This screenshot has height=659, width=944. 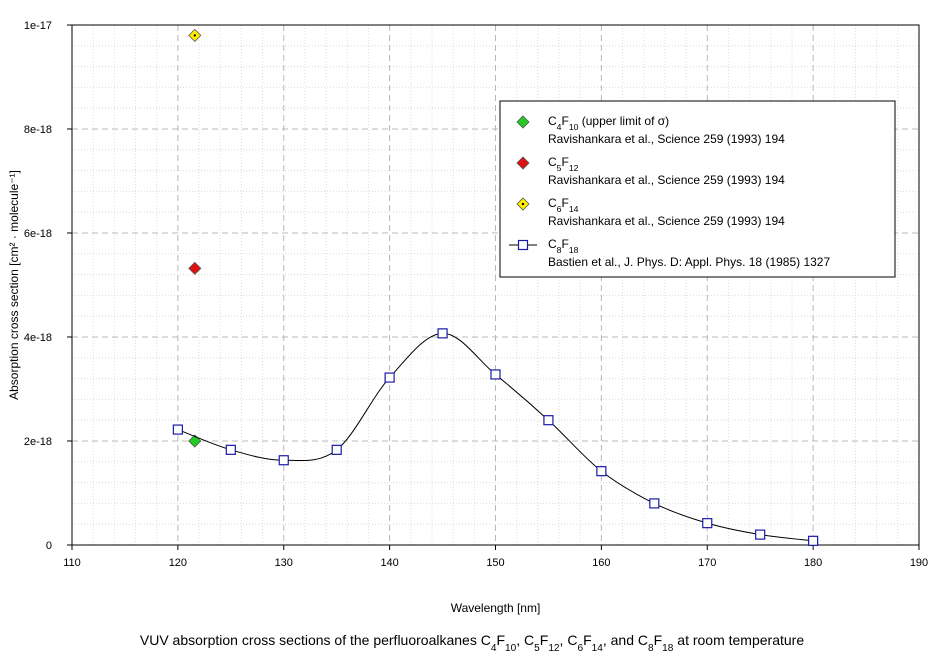 I want to click on y-tick-label: 4e-18, so click(x=38, y=338).